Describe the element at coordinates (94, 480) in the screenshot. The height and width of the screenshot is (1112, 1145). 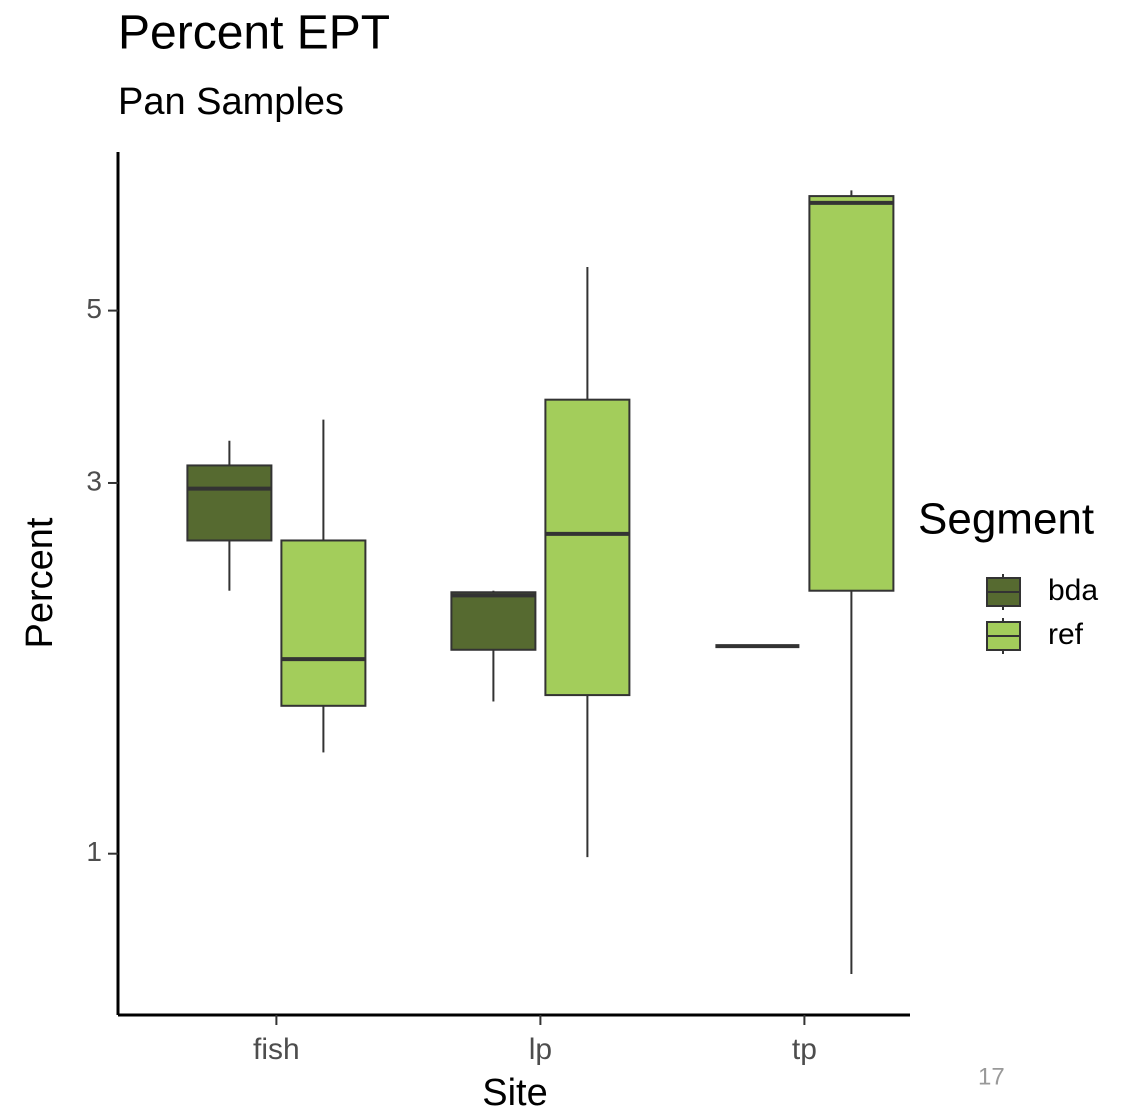
I see `y-tick-label: 3` at that location.